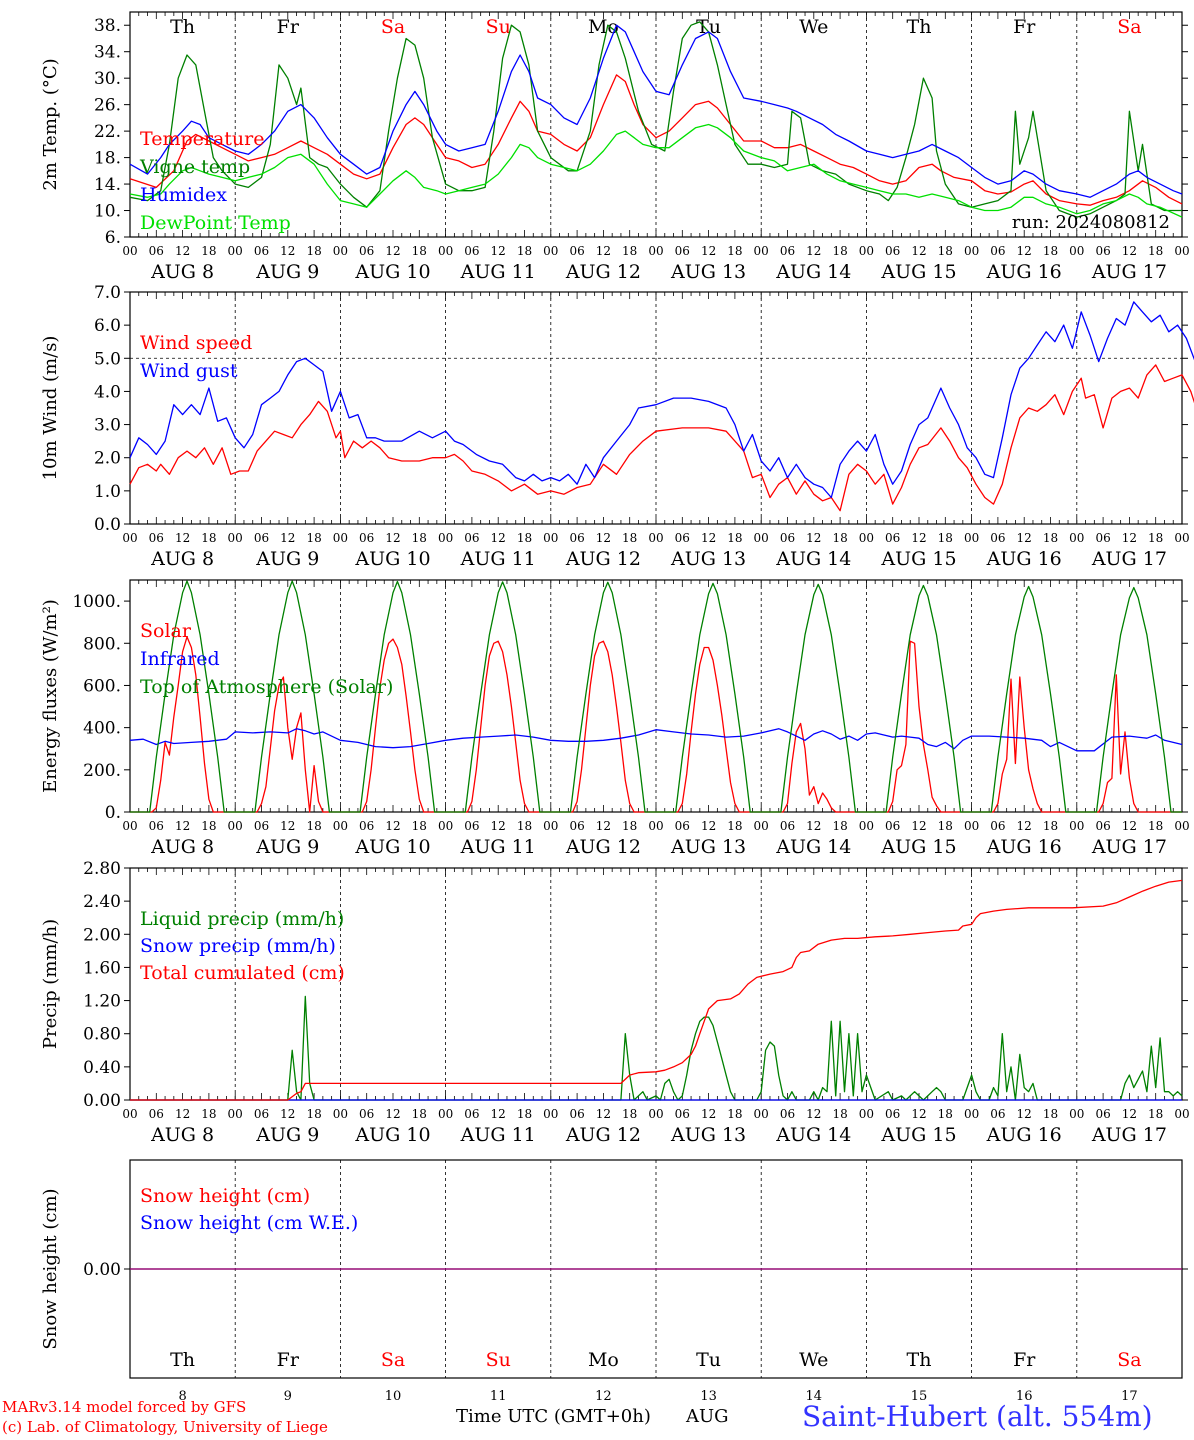 This screenshot has width=1194, height=1440. Describe the element at coordinates (107, 492) in the screenshot. I see `y-tick-label: 1.0` at that location.